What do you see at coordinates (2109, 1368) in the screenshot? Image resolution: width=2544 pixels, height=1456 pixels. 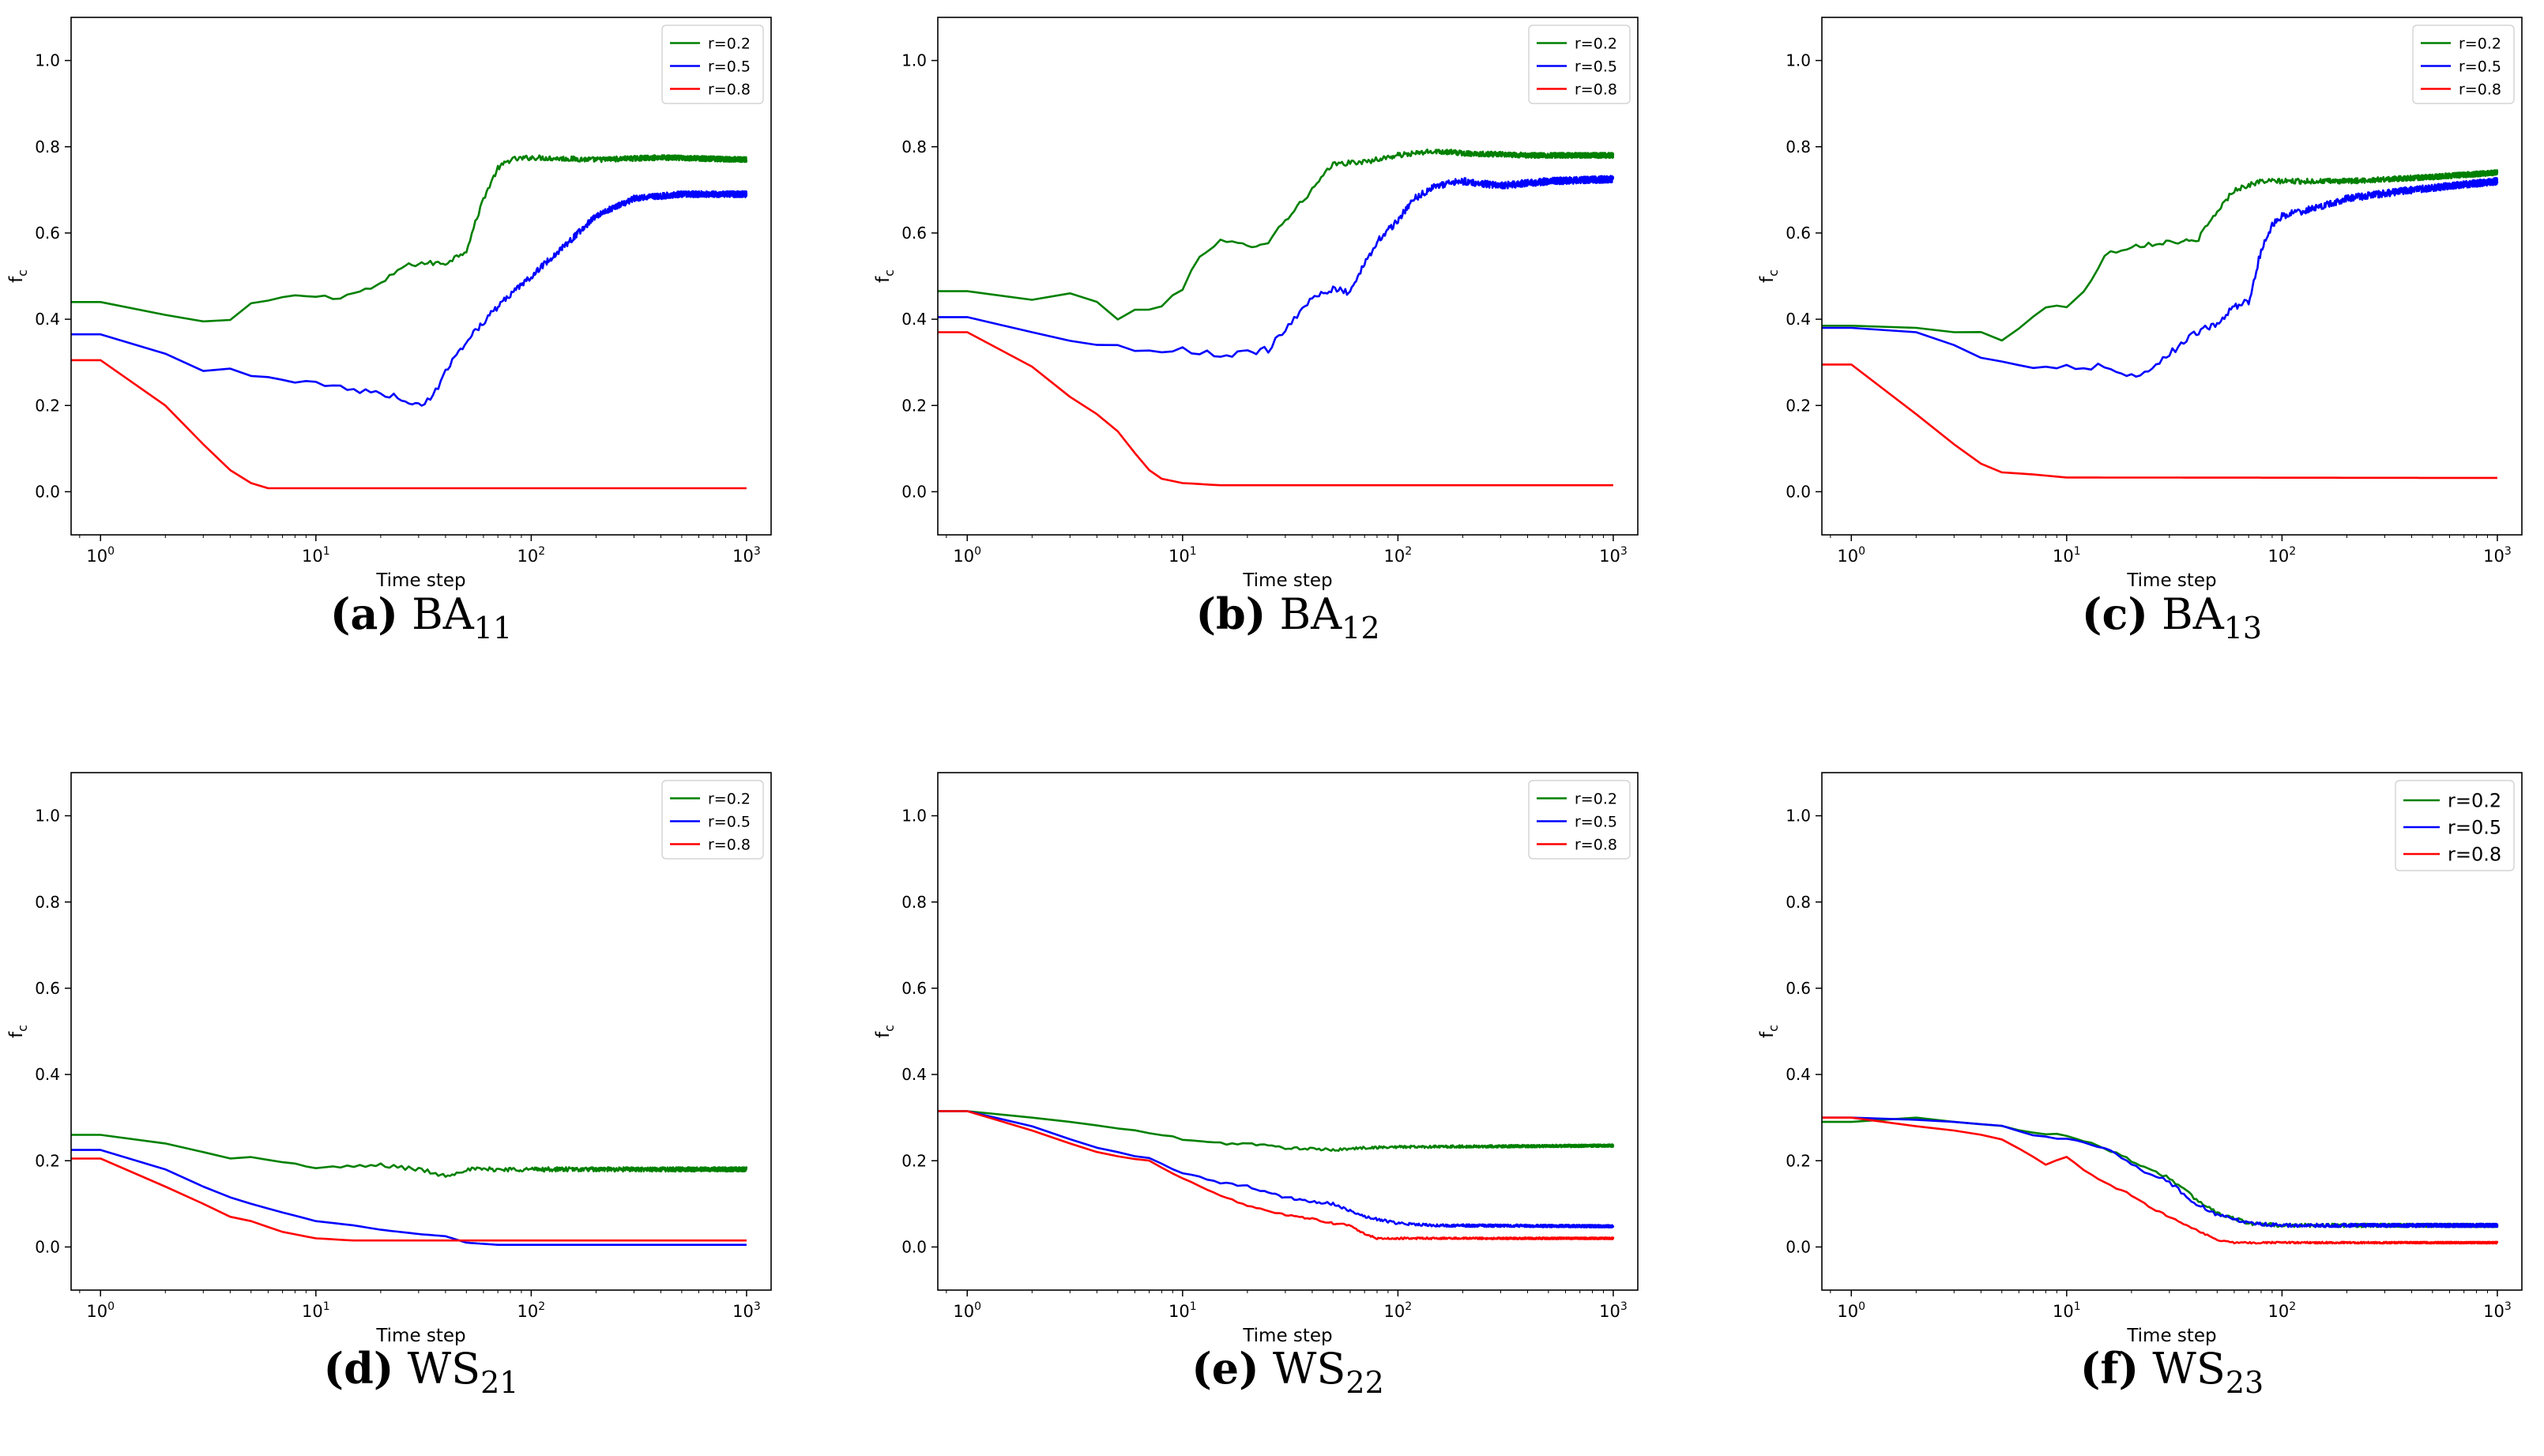 I see `caption-label: (f)` at bounding box center [2109, 1368].